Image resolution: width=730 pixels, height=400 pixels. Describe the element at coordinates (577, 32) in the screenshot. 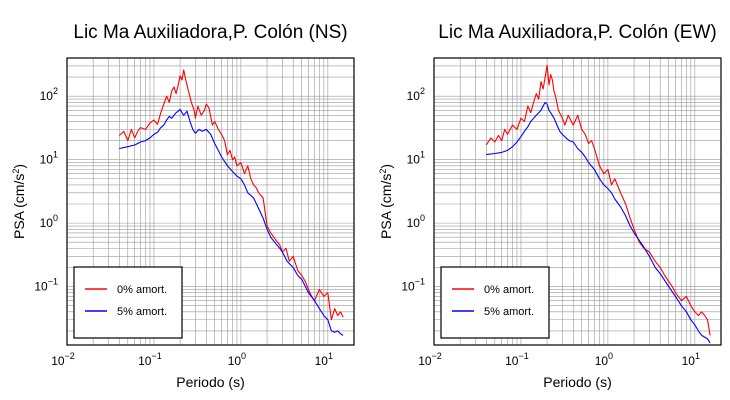

I see `chart-title: Lic Ma Auxiliadora,P. Colón (EW)` at that location.